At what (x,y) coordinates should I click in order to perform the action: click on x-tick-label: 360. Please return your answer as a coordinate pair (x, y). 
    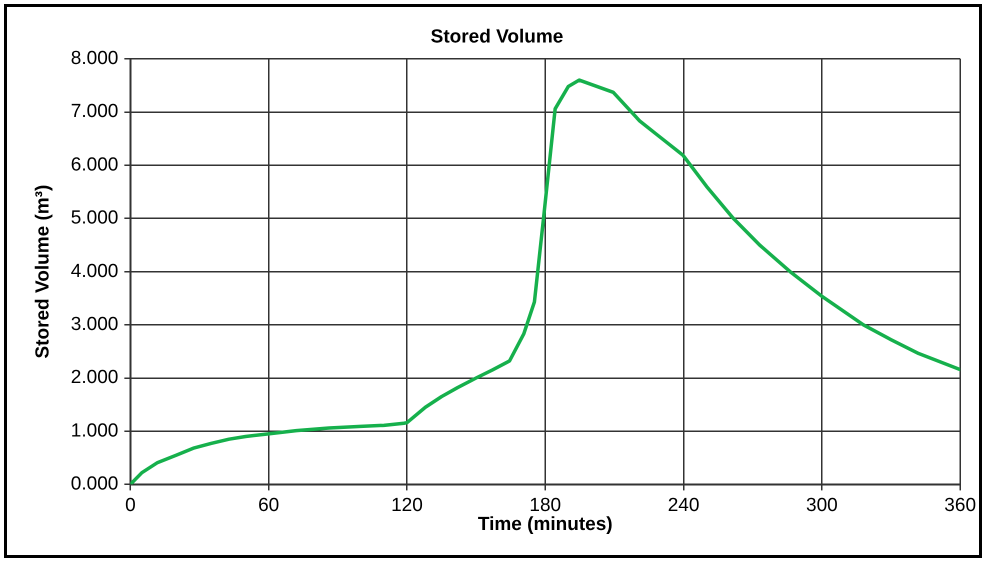
    Looking at the image, I should click on (960, 505).